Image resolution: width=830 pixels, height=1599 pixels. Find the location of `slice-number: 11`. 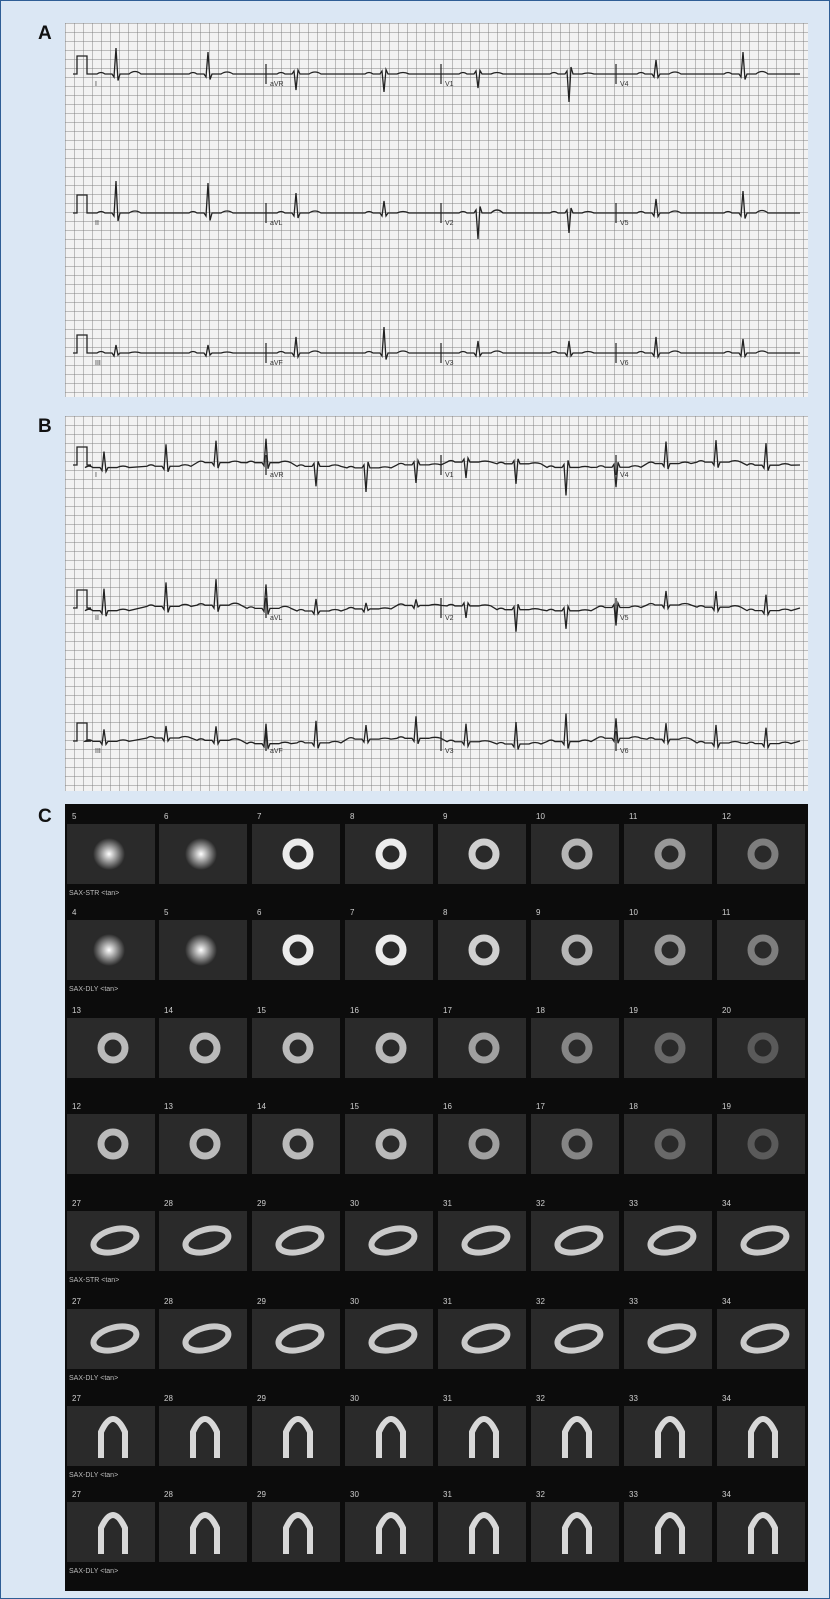

slice-number: 11 is located at coordinates (726, 912).